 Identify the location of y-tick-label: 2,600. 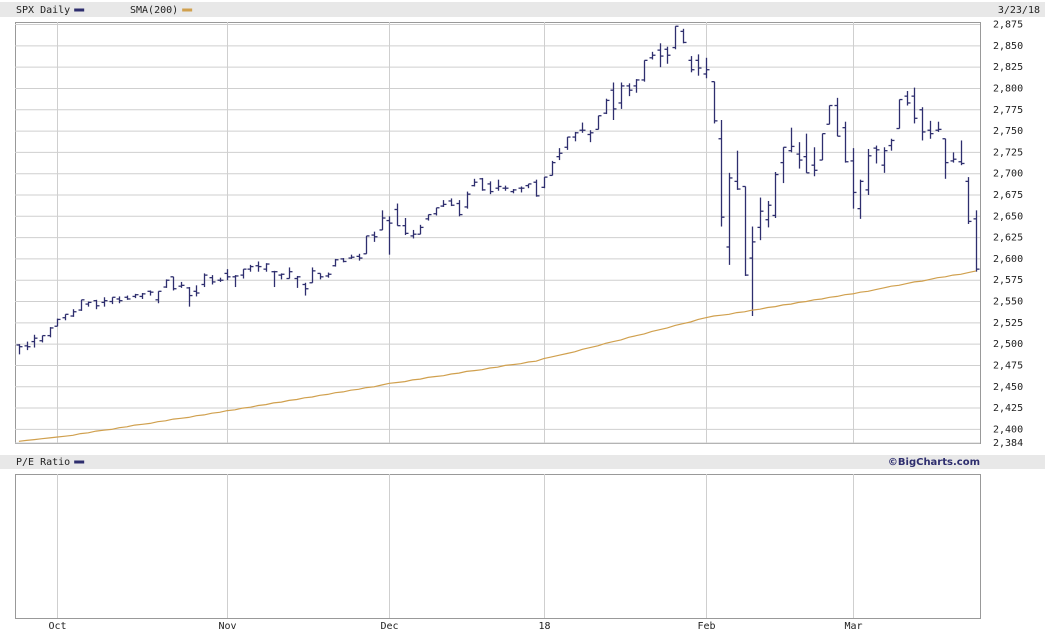
(1008, 259).